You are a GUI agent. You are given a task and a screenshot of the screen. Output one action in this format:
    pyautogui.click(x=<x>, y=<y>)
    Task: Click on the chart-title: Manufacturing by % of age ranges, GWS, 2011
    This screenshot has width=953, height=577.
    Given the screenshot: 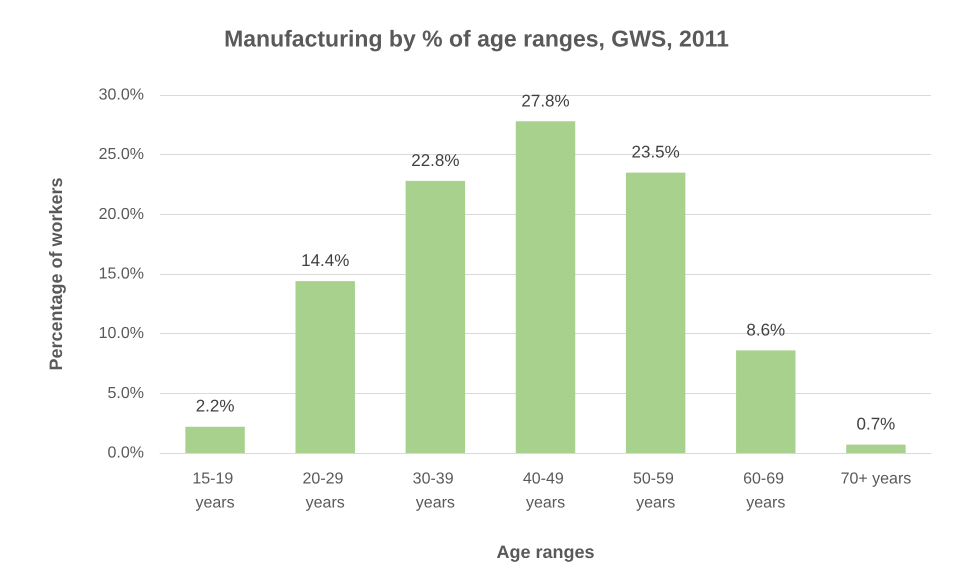 What is the action you would take?
    pyautogui.click(x=477, y=39)
    